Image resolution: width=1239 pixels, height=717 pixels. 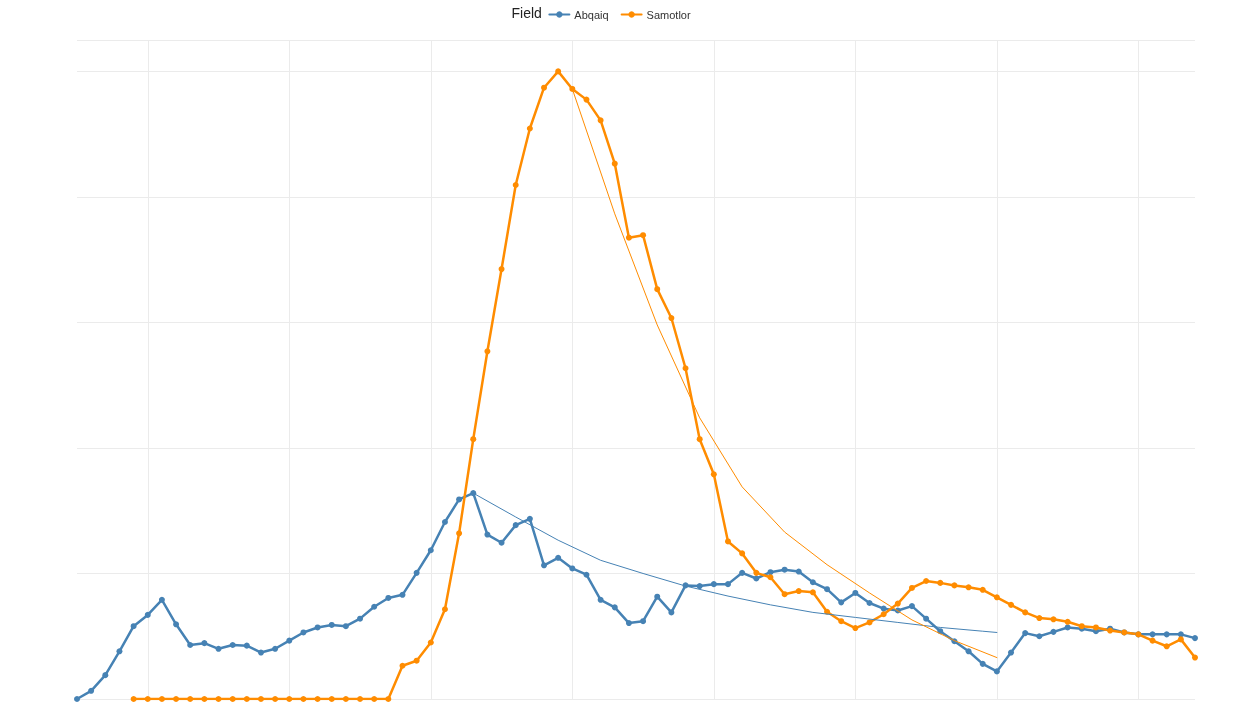 I want to click on legend-title: Field, so click(x=526, y=13).